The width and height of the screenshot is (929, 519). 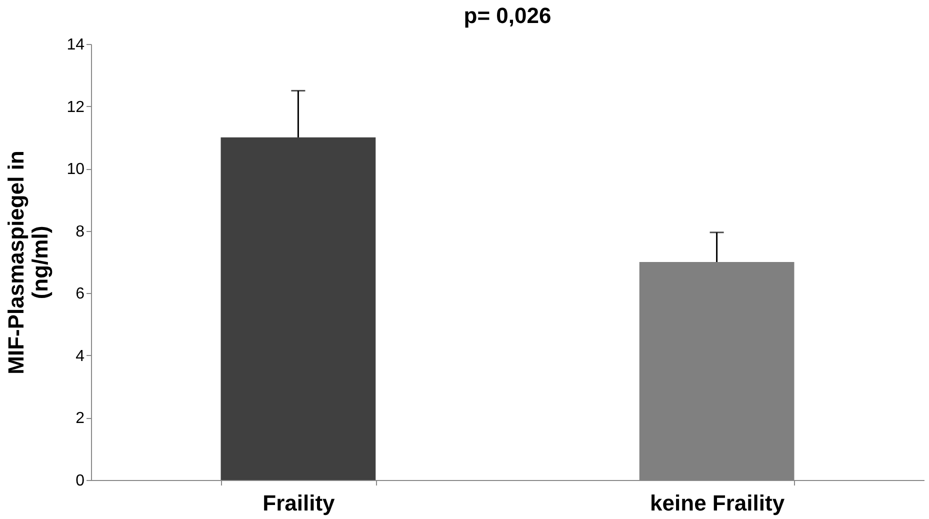 What do you see at coordinates (75, 45) in the screenshot?
I see `y-tick-label: 14` at bounding box center [75, 45].